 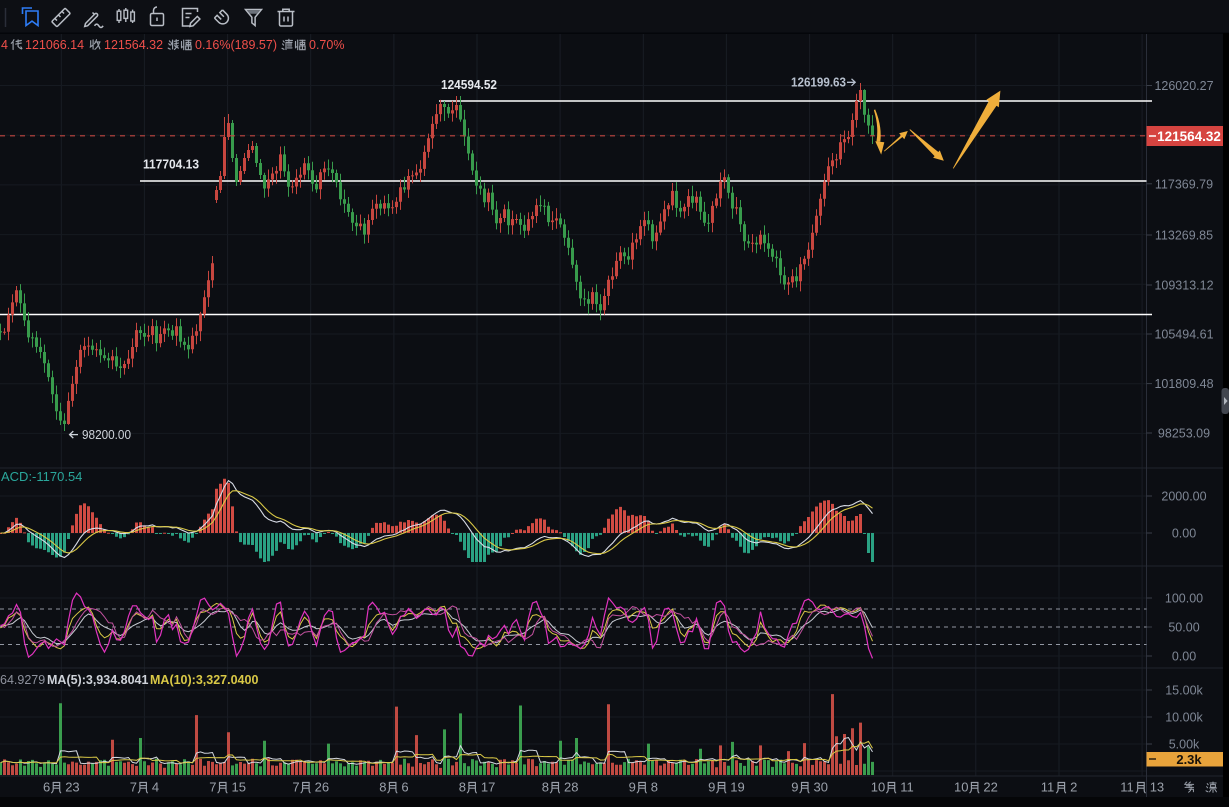 I want to click on svg-text: 13, so click(x=1157, y=787).